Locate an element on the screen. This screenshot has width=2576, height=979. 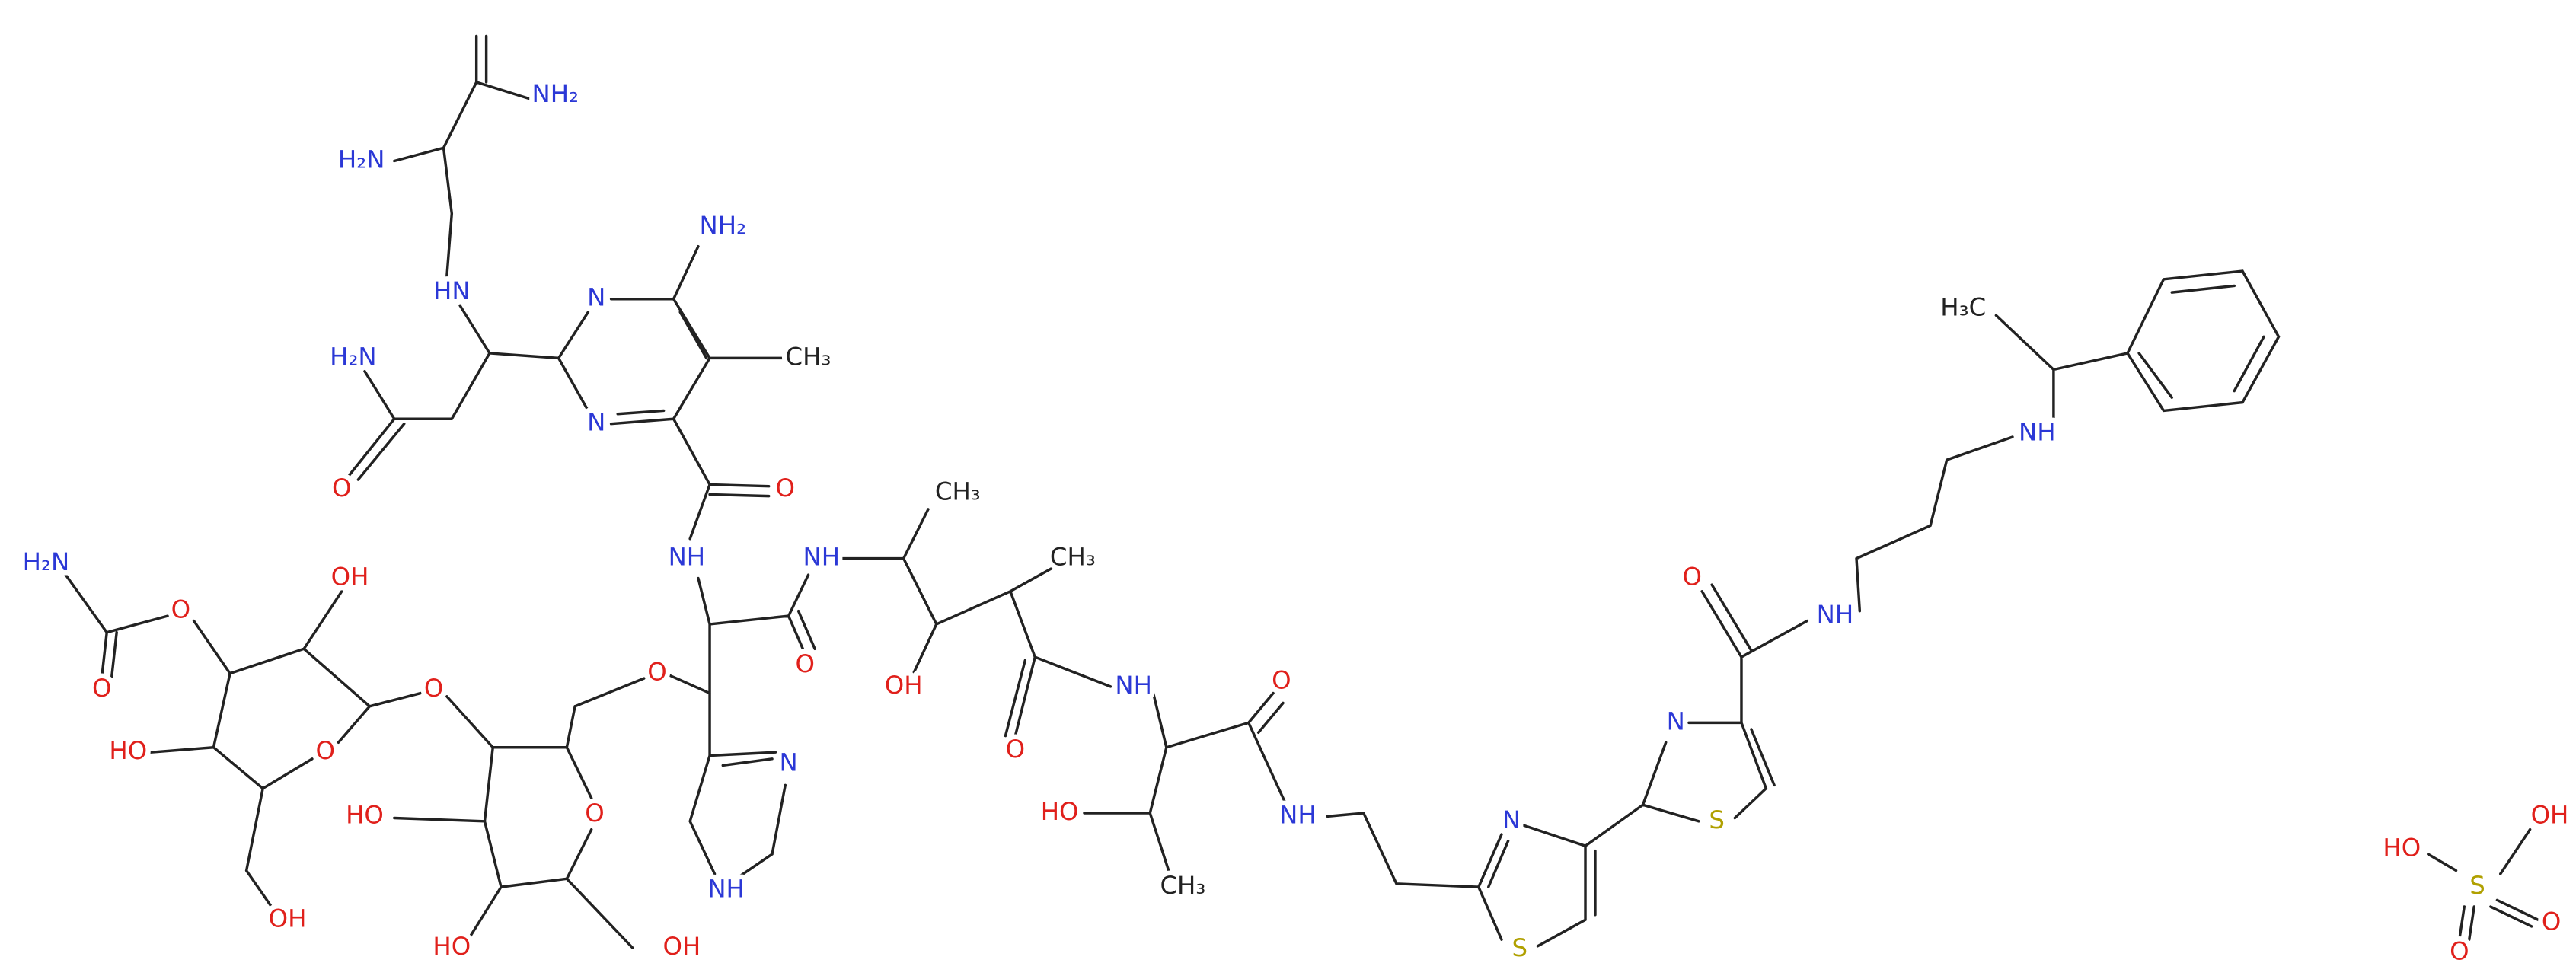
atom-label: HN is located at coordinates (452, 290).